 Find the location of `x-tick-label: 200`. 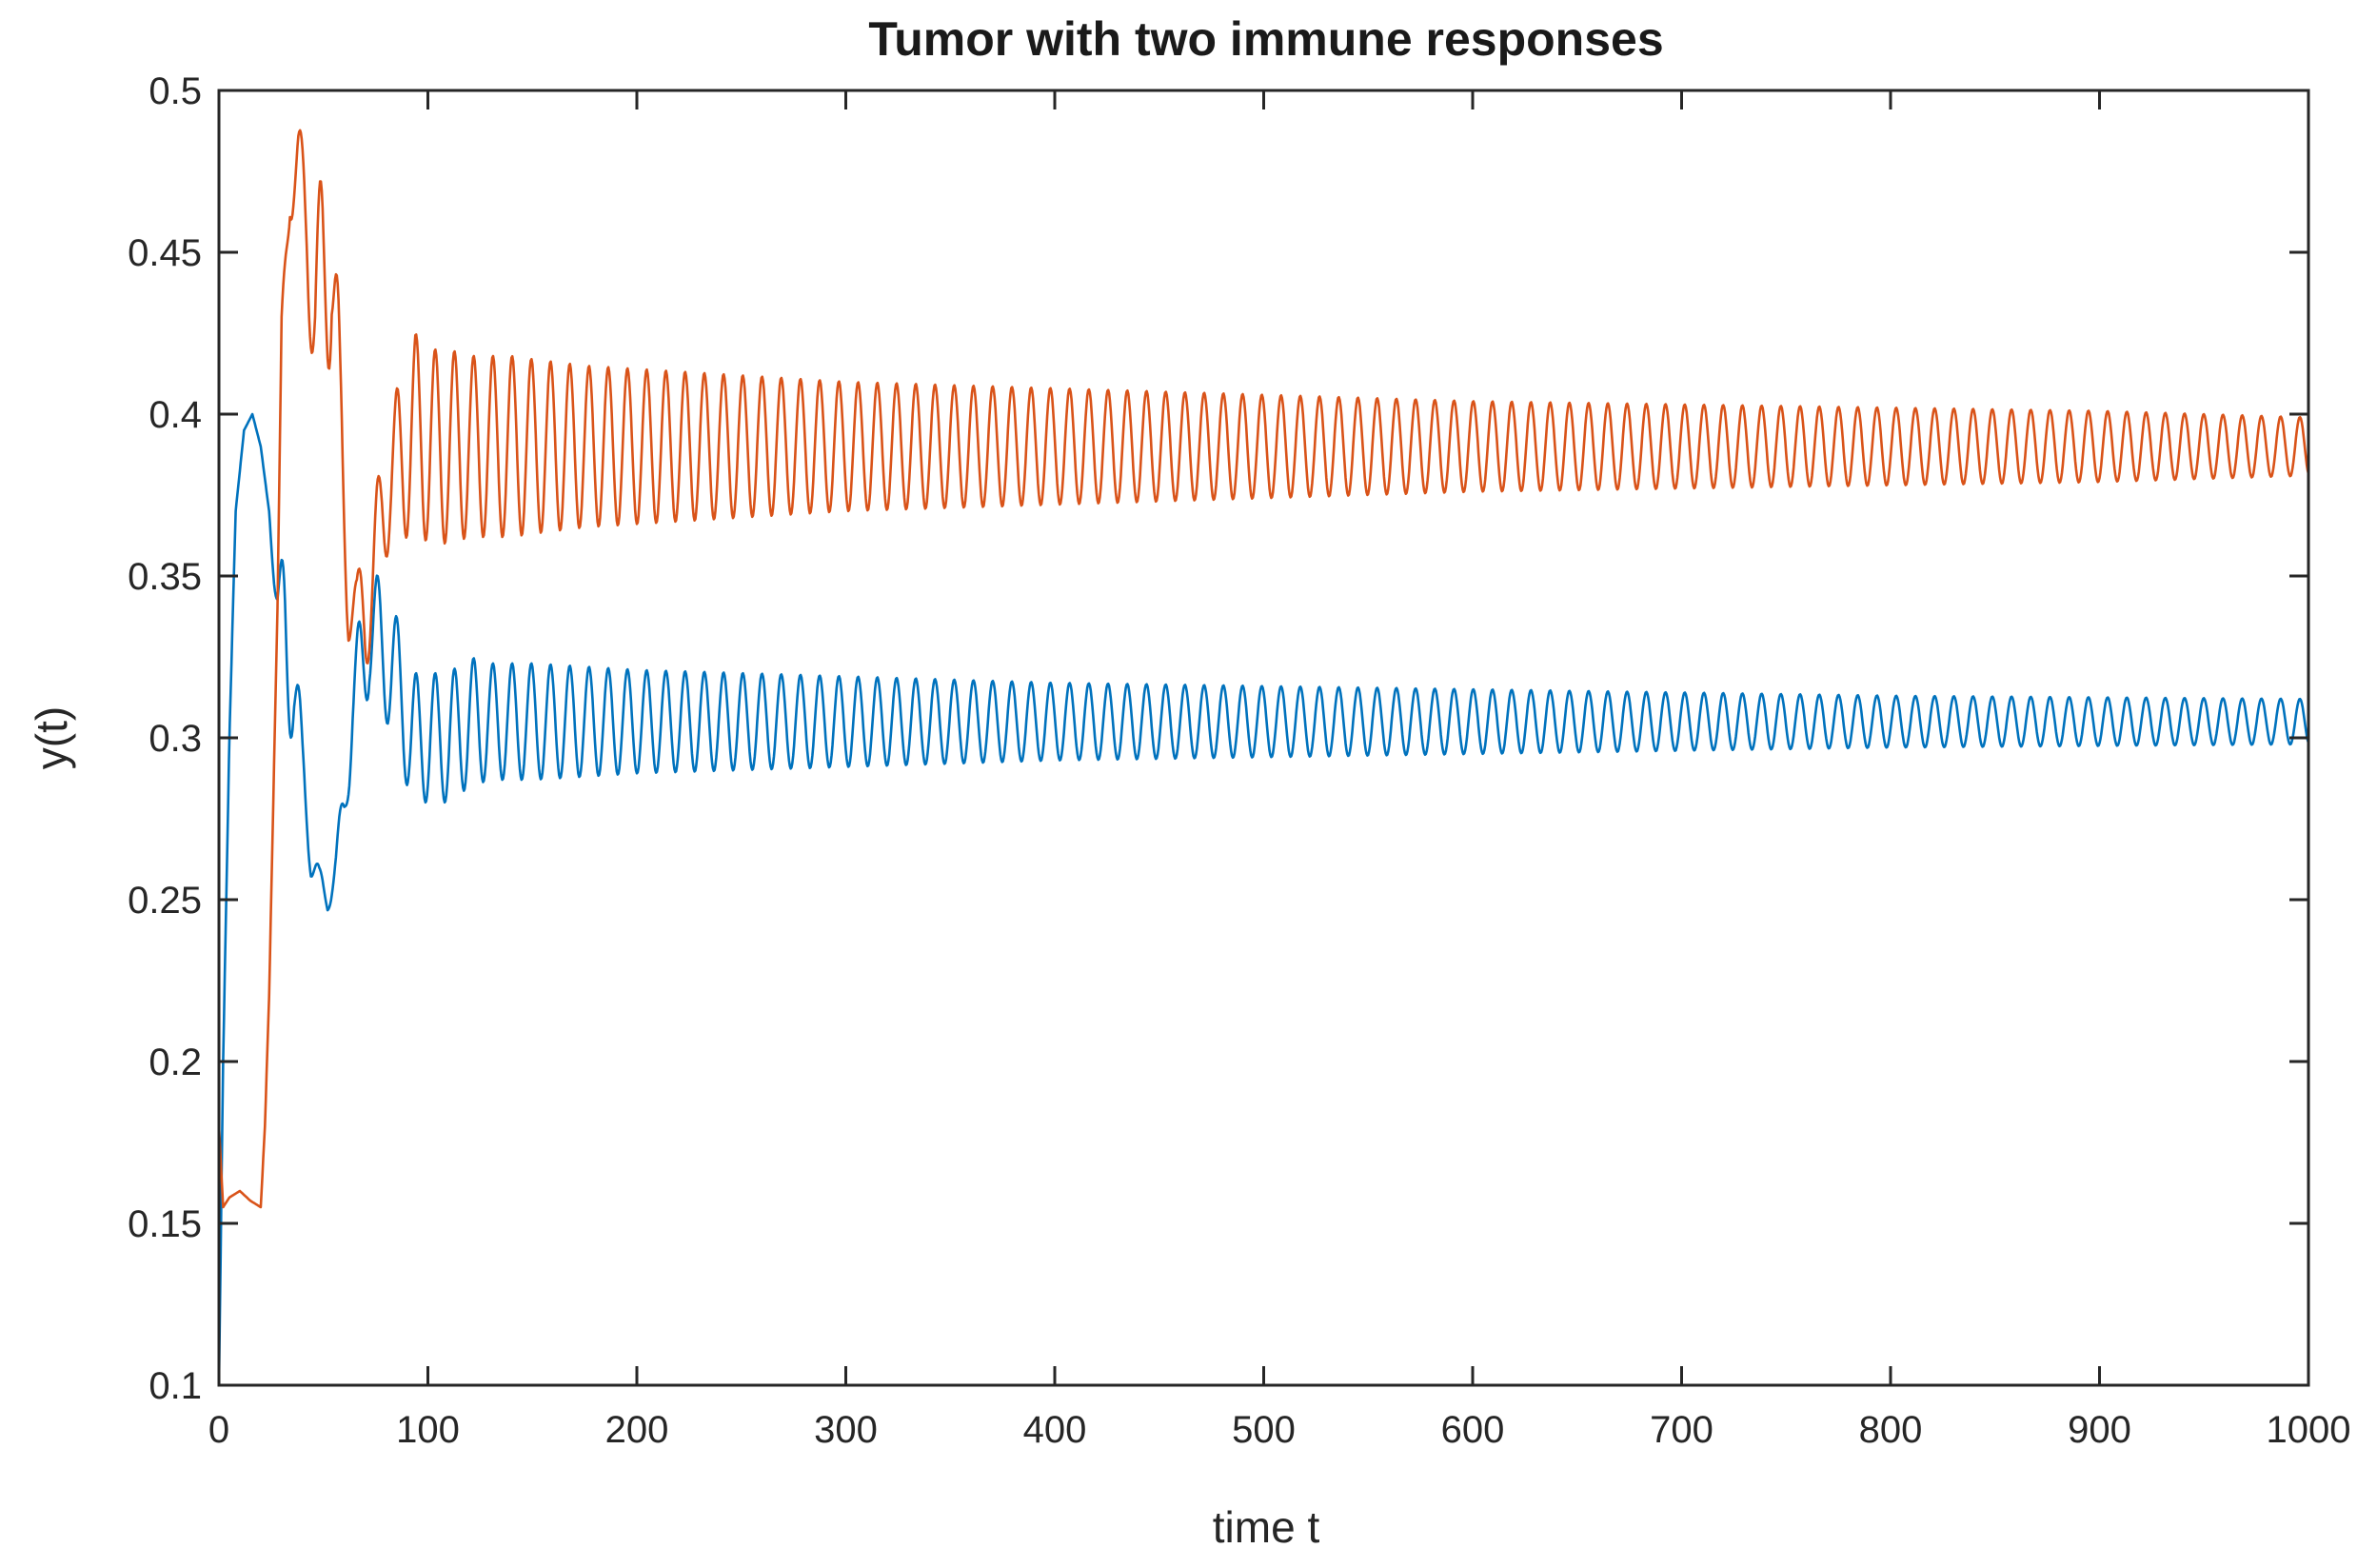

x-tick-label: 200 is located at coordinates (637, 1430).